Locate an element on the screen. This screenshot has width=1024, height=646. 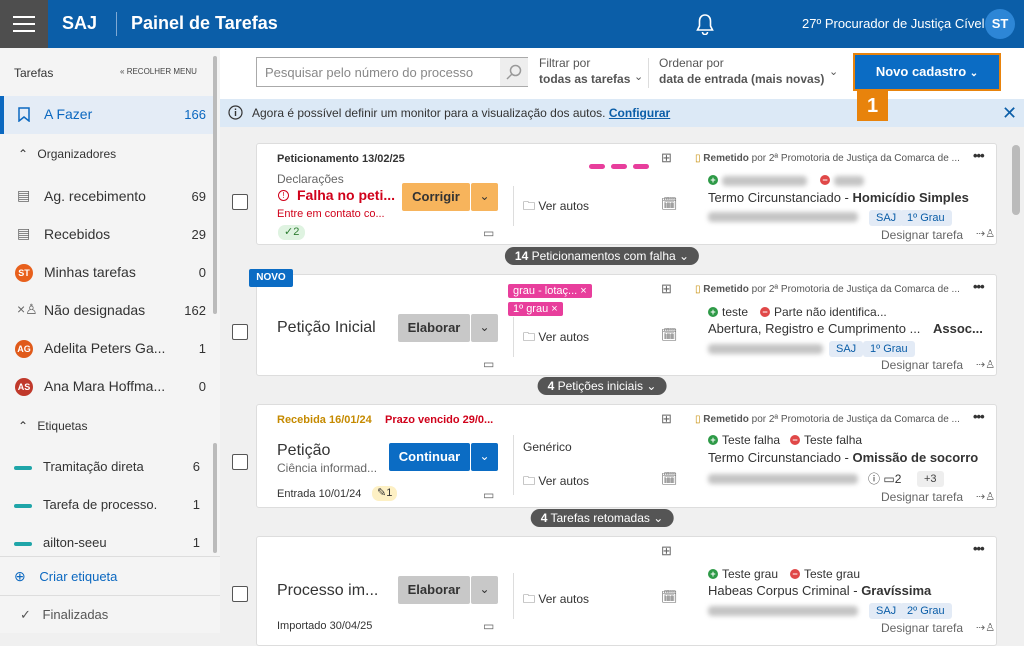
remove-icon: × is located at coordinates (554, 309).